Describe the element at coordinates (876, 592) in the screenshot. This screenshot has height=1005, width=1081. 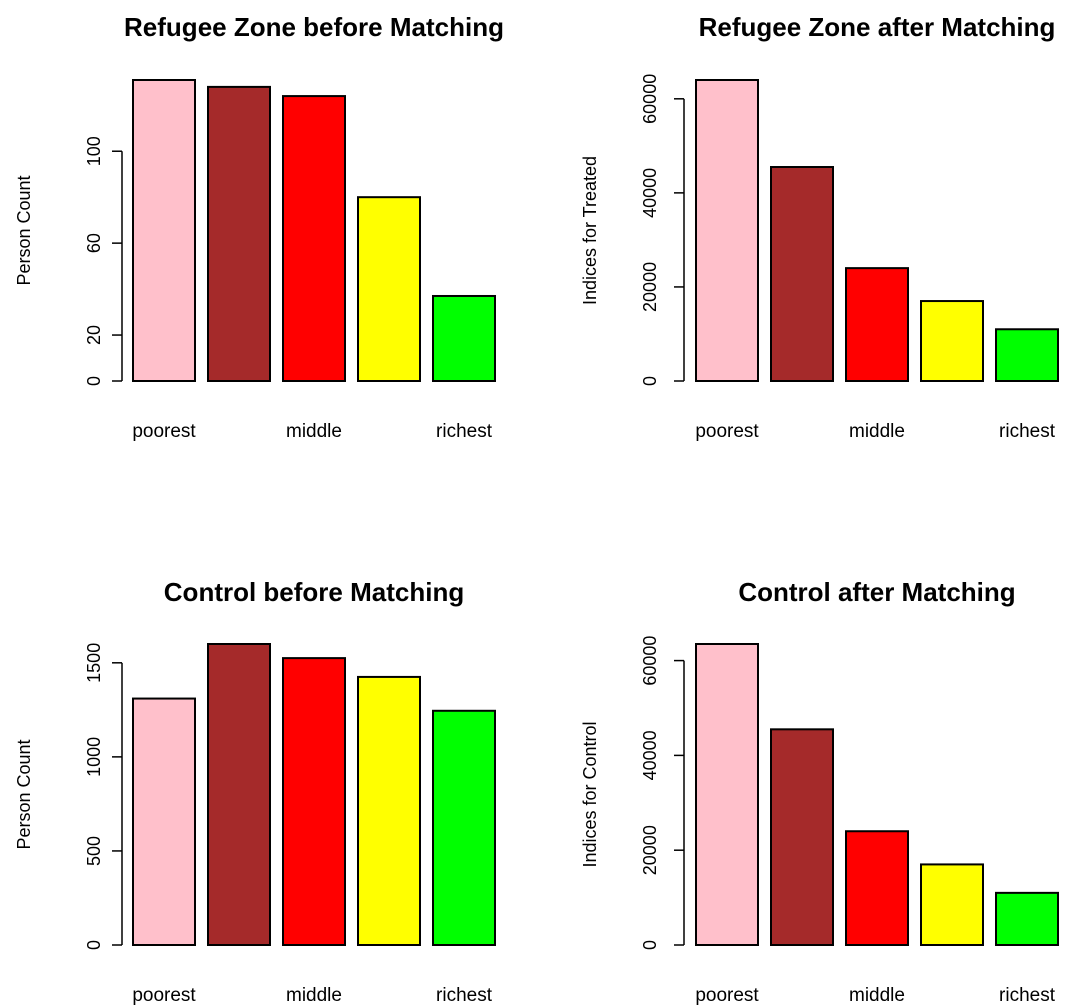
I see `chart-title: Control after Matching` at that location.